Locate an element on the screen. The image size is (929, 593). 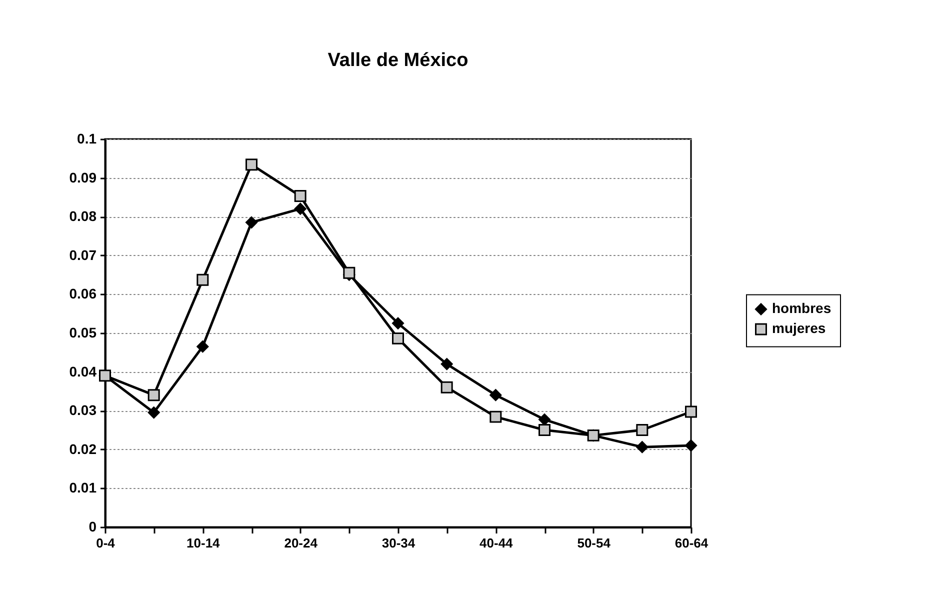
y-tick-label: 0.09 is located at coordinates (83, 177).